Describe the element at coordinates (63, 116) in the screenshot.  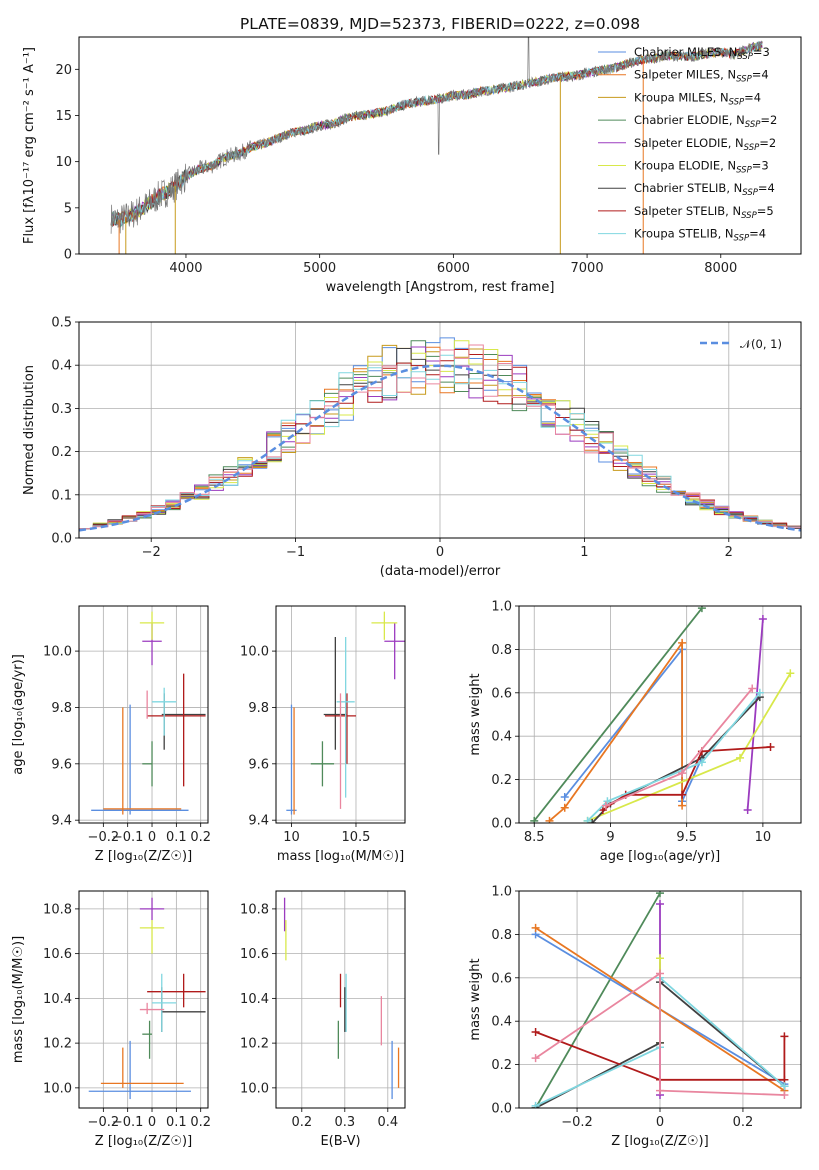
I see `y-tick-label: 15` at that location.